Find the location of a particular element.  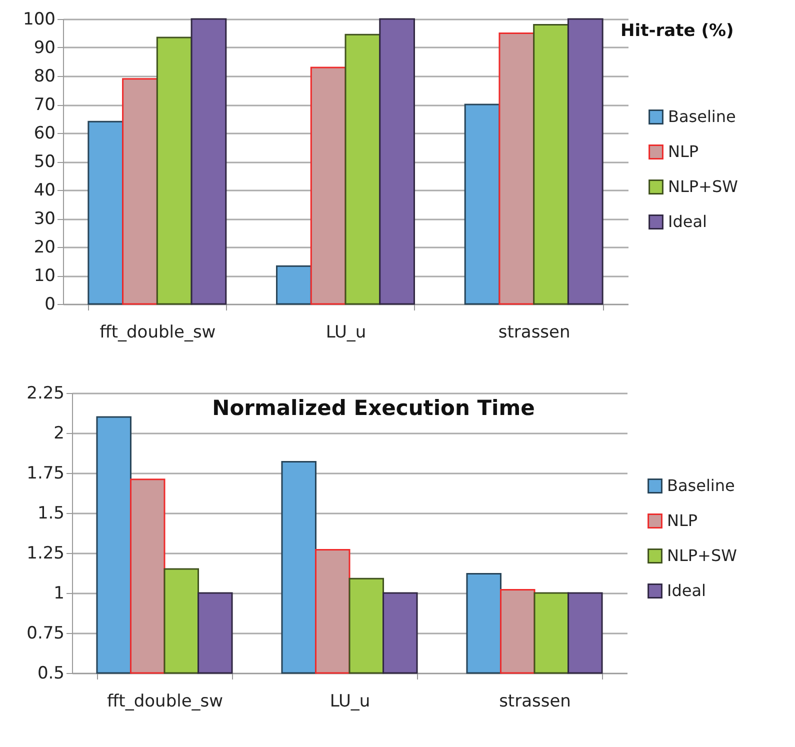

chart-title: Normalized Execution Time is located at coordinates (373, 408).